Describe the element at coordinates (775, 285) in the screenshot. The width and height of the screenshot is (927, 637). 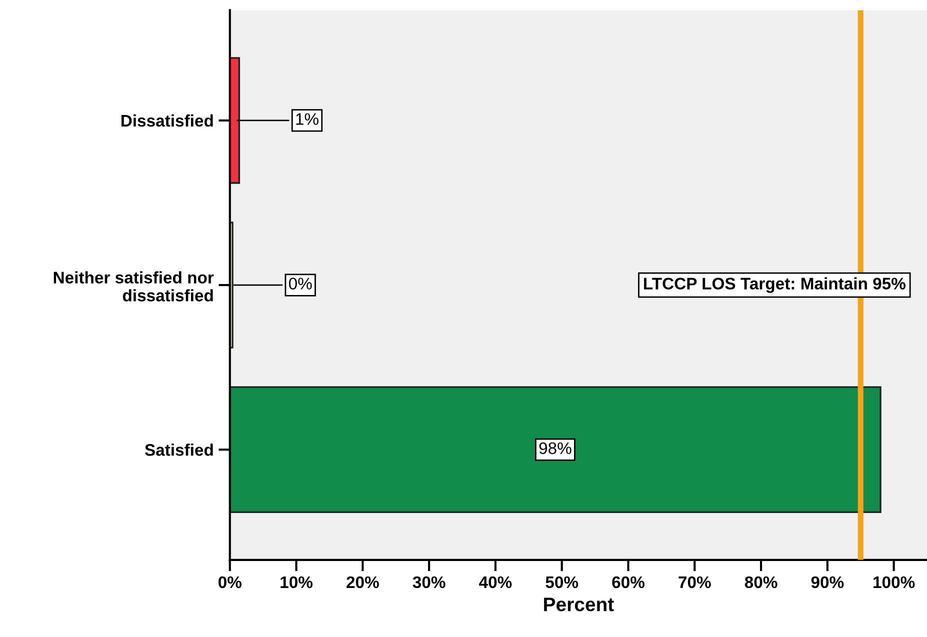
I see `ref-line-label: LTCCP LOS Target: Maintain 95%` at that location.